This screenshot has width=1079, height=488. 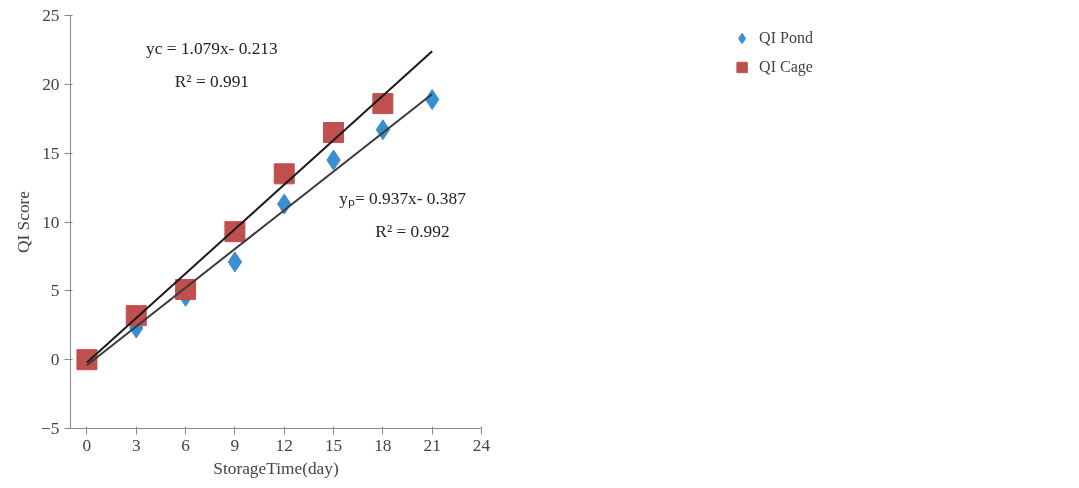 What do you see at coordinates (51, 153) in the screenshot?
I see `y-tick-label: 15` at bounding box center [51, 153].